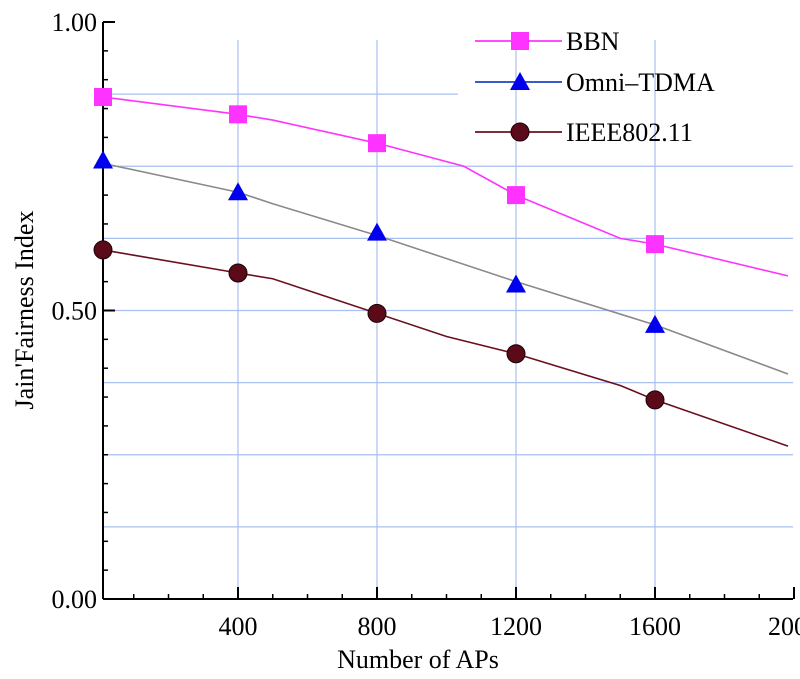 The width and height of the screenshot is (800, 679). I want to click on x-tick-label: 1200, so click(516, 626).